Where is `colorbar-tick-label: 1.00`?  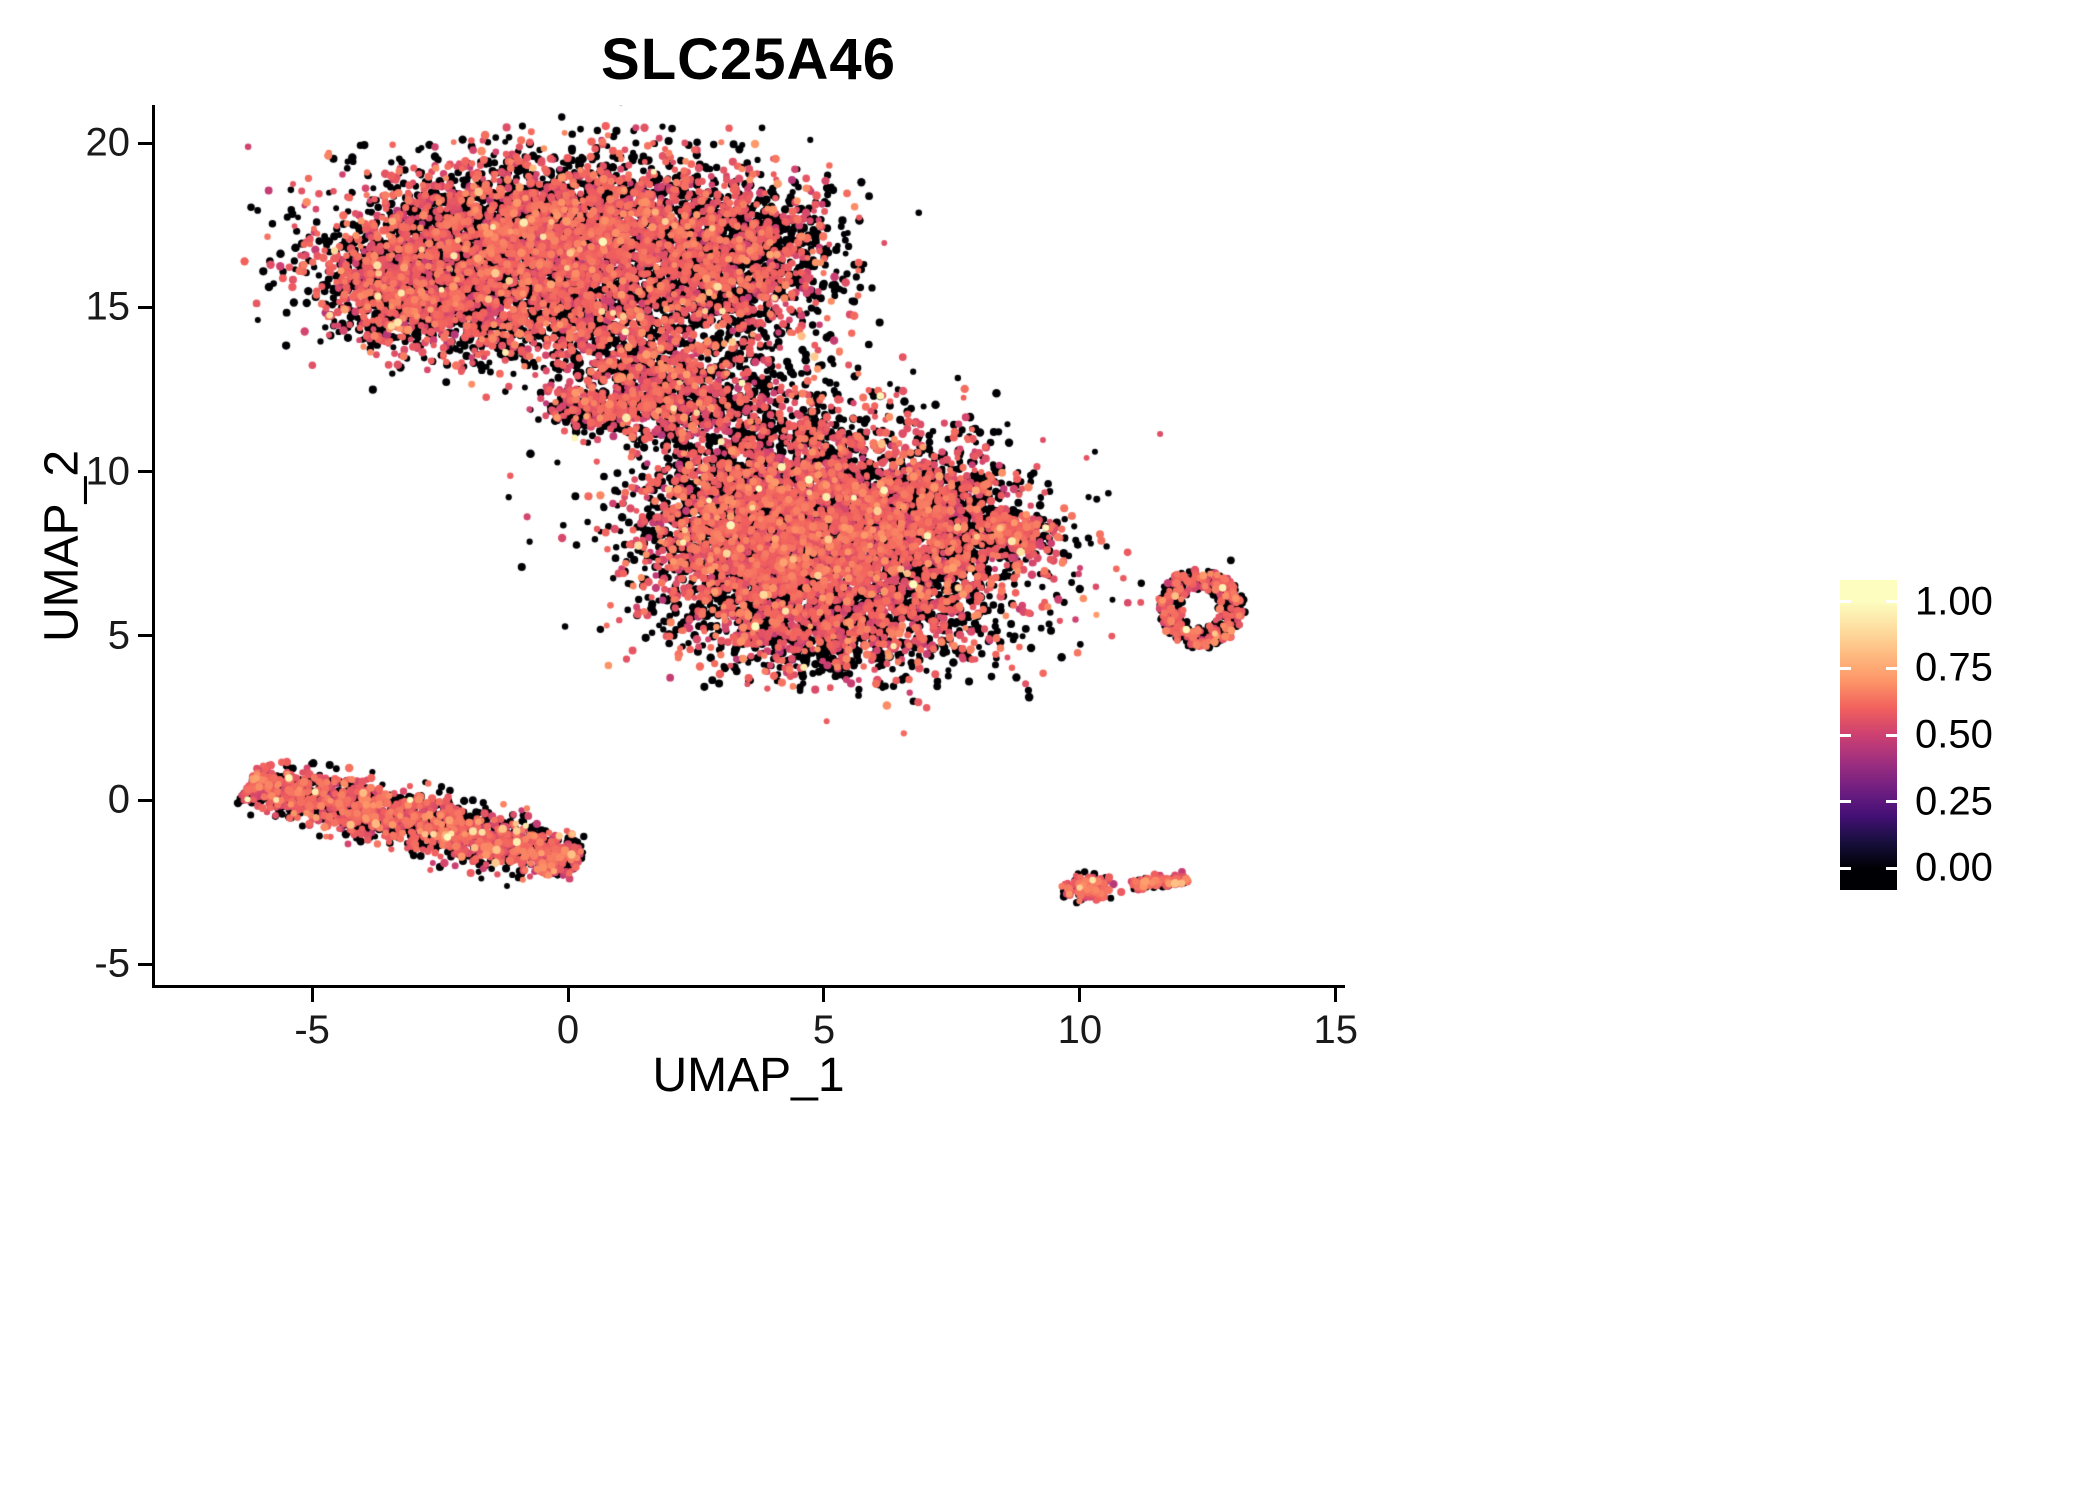
colorbar-tick-label: 1.00 is located at coordinates (1954, 601).